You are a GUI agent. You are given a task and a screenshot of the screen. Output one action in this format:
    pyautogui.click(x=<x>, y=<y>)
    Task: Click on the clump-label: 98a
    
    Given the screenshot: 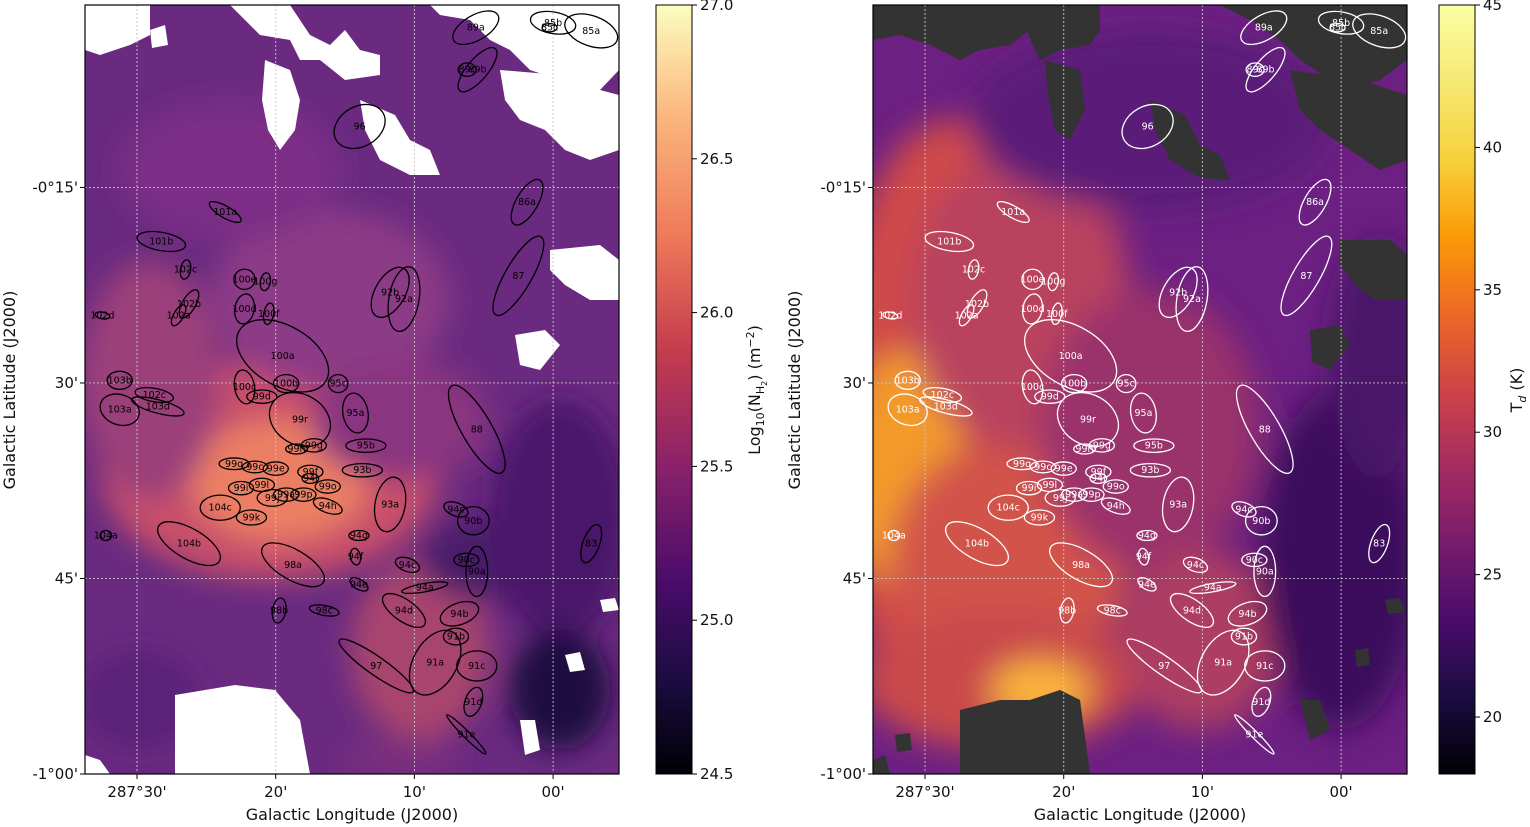 What is the action you would take?
    pyautogui.click(x=293, y=565)
    